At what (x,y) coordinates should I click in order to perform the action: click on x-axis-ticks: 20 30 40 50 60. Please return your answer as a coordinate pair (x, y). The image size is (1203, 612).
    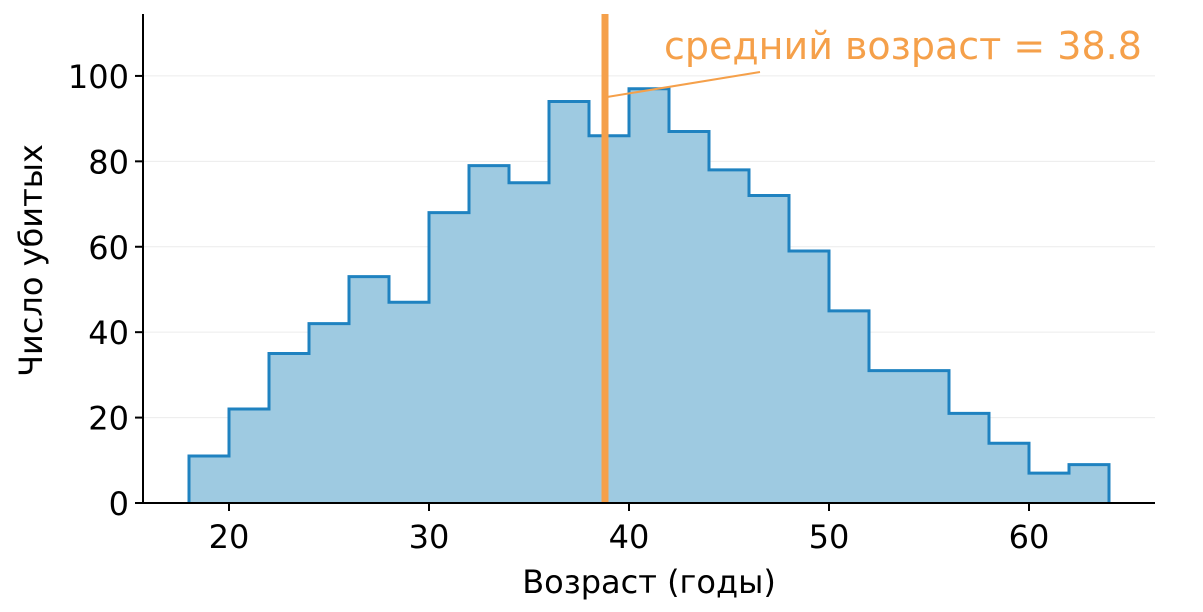
    Looking at the image, I should click on (629, 529).